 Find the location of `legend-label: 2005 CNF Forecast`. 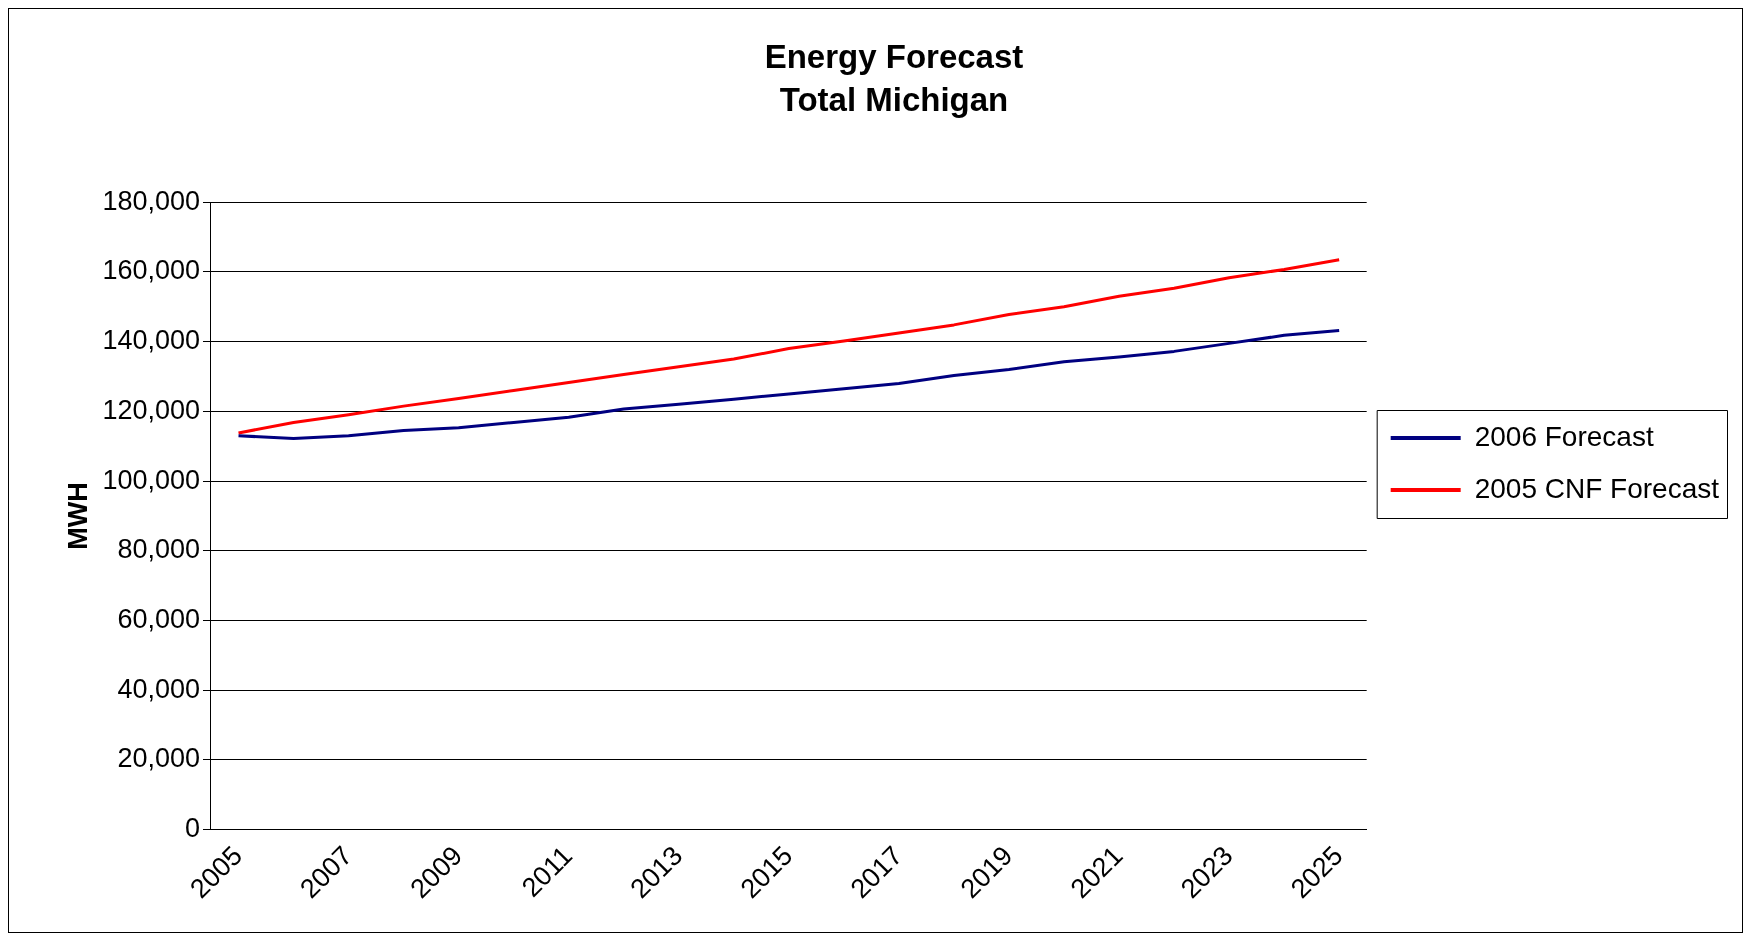

legend-label: 2005 CNF Forecast is located at coordinates (1597, 488).